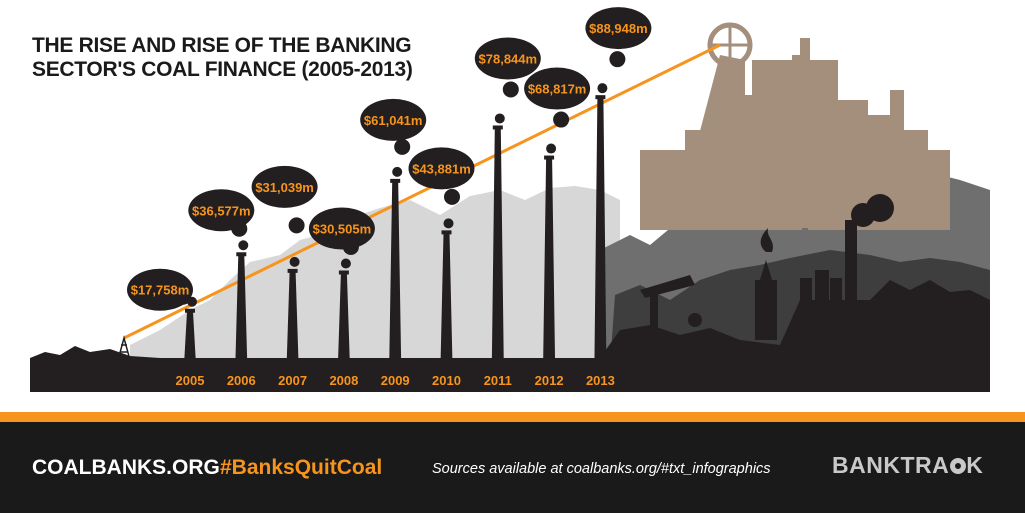  I want to click on data-label: $88,948m, so click(618, 28).